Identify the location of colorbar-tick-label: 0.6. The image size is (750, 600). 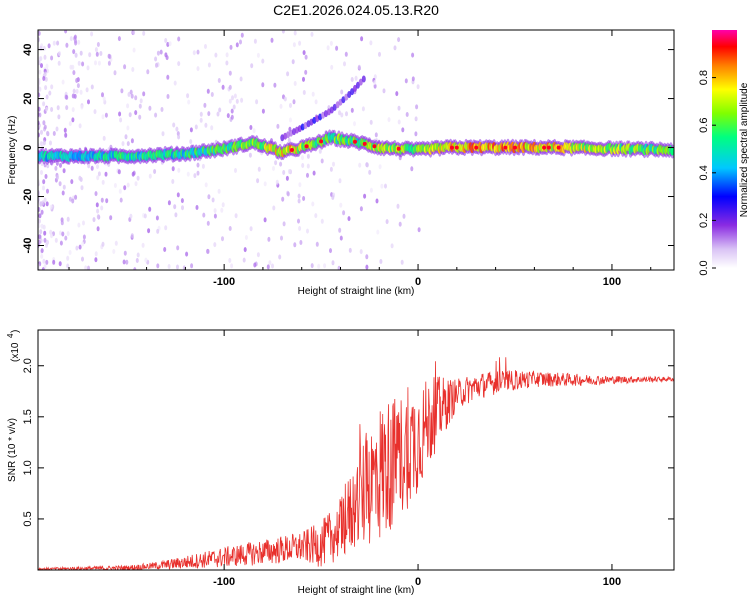
(704, 125).